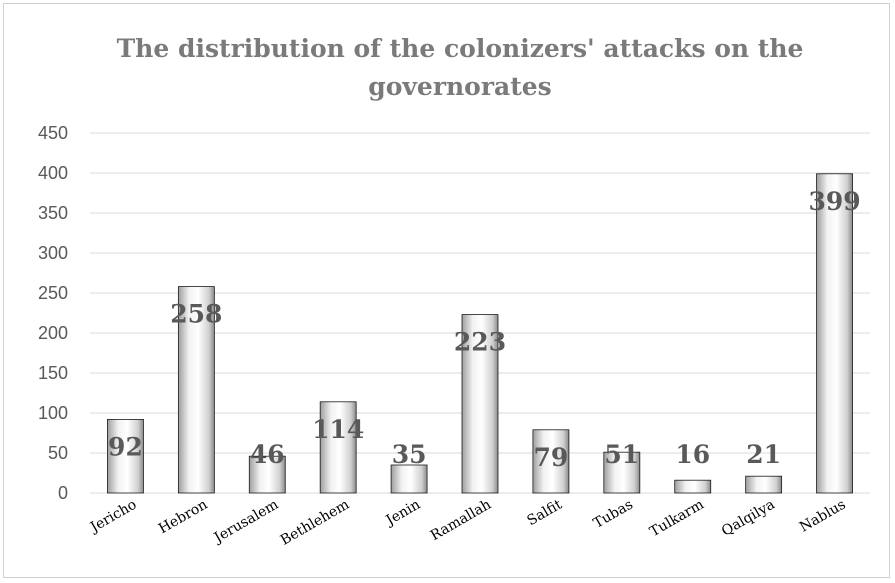  I want to click on bar-hebron, so click(196, 390).